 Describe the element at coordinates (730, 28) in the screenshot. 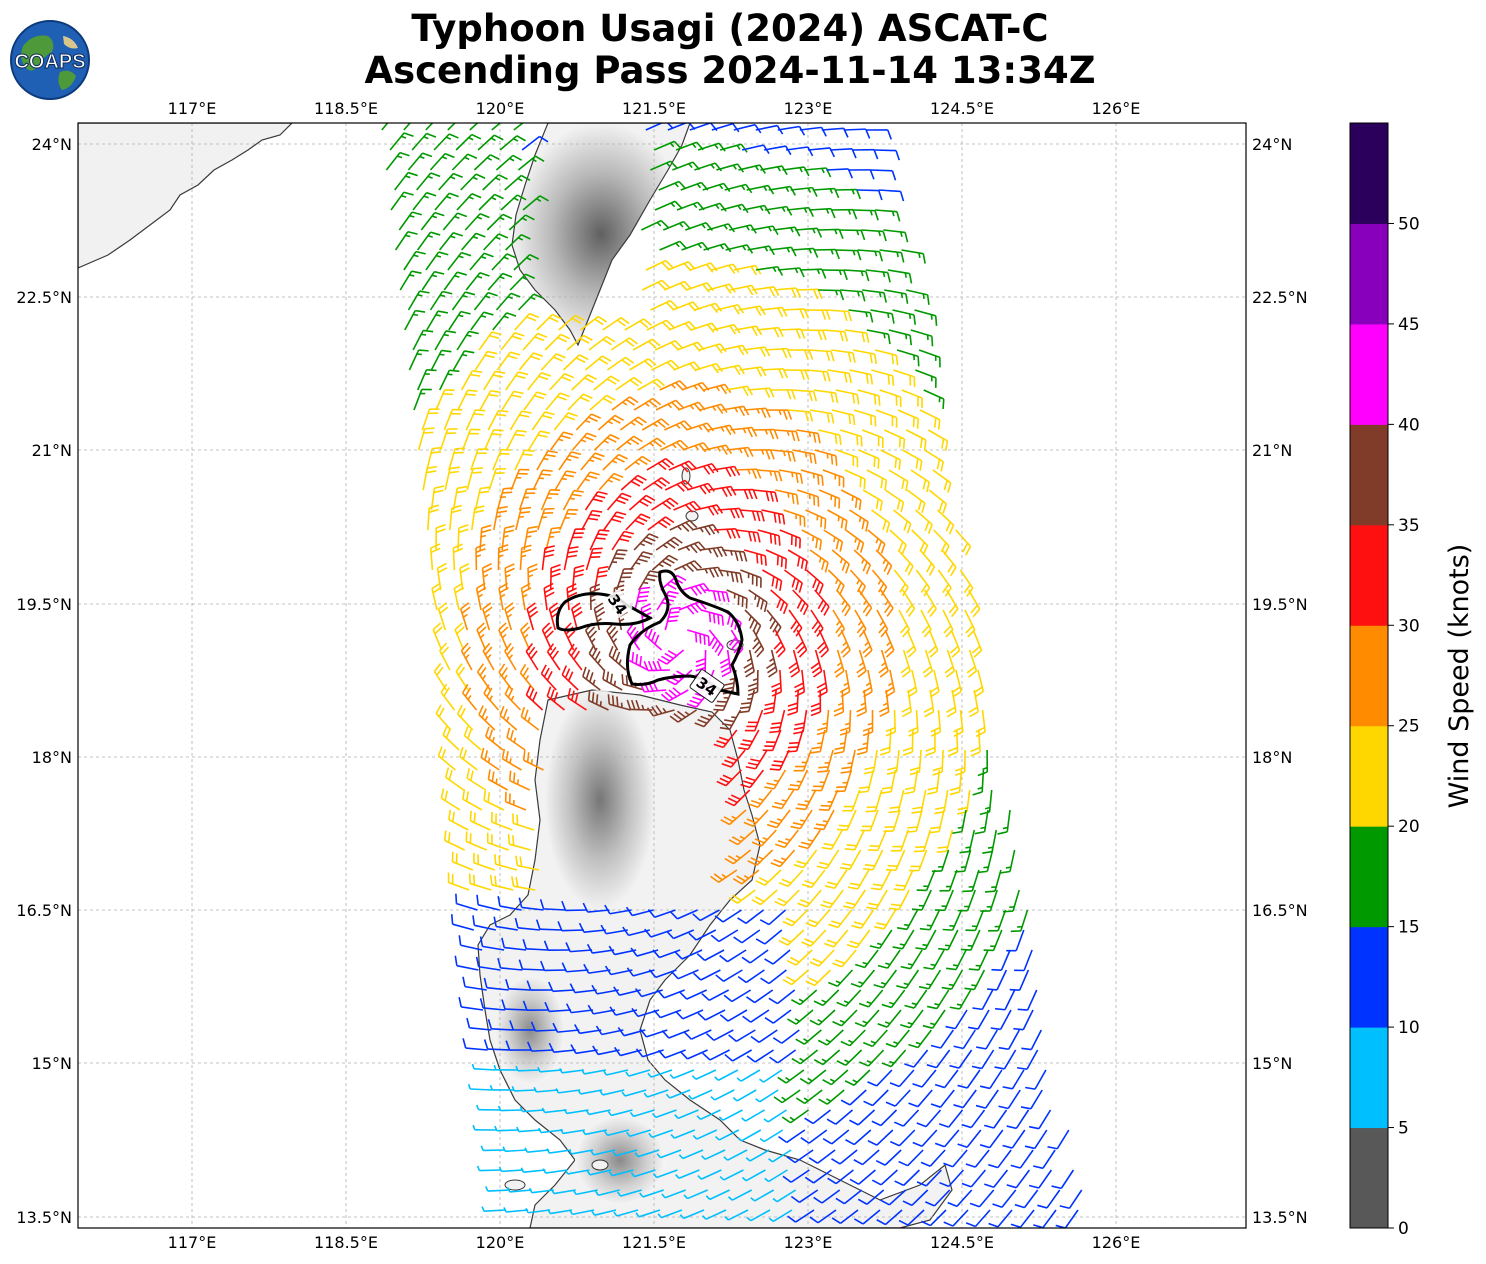

I see `title-line-1: Typhoon Usagi (2024) ASCAT-C` at that location.